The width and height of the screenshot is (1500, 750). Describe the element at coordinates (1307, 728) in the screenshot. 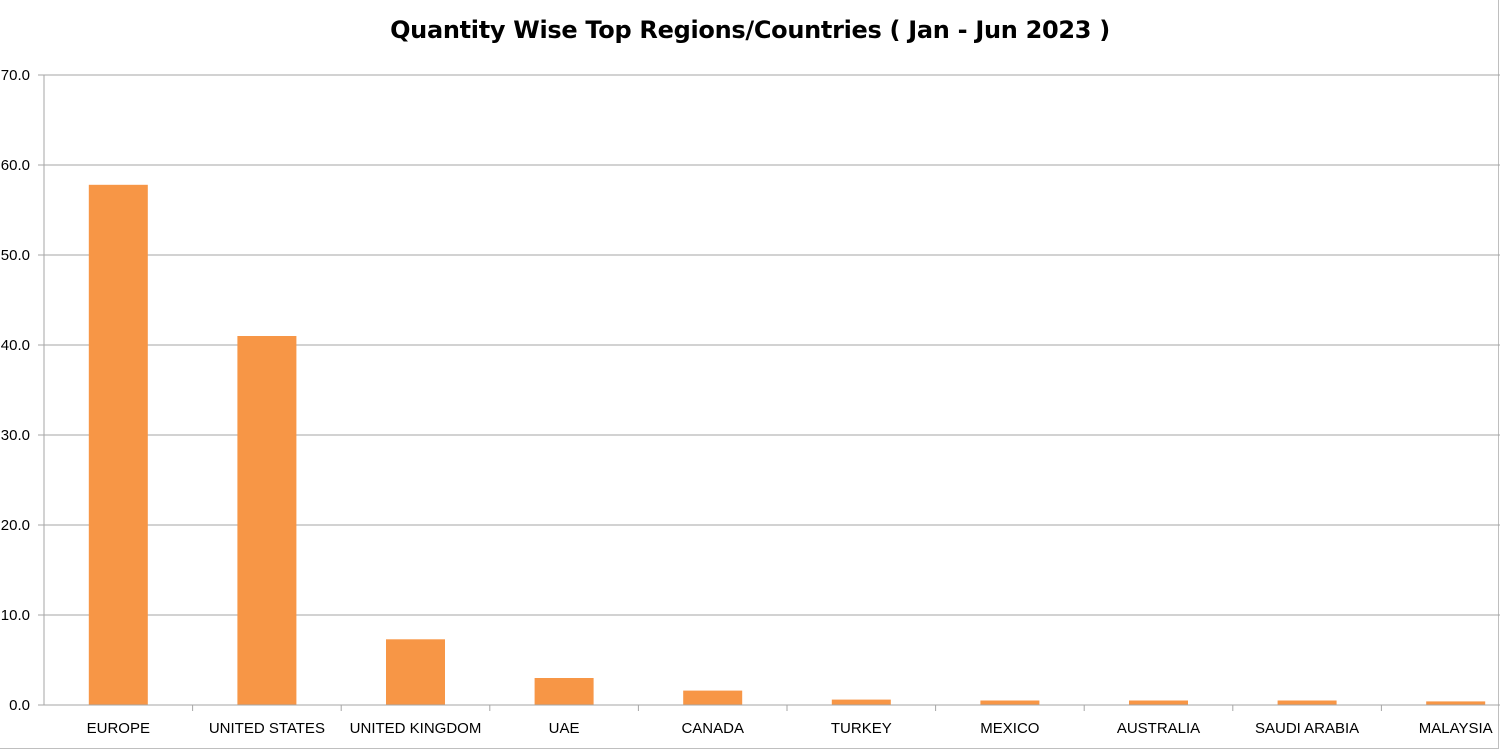

I see `x-category-label: SAUDI ARABIA` at that location.